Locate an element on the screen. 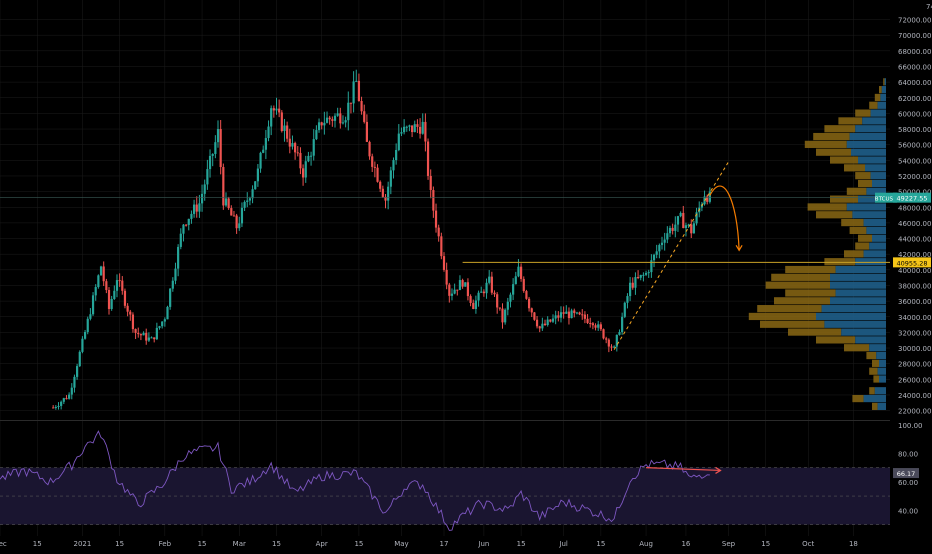 The height and width of the screenshot is (554, 932). time-tick-label: Aug is located at coordinates (646, 544).